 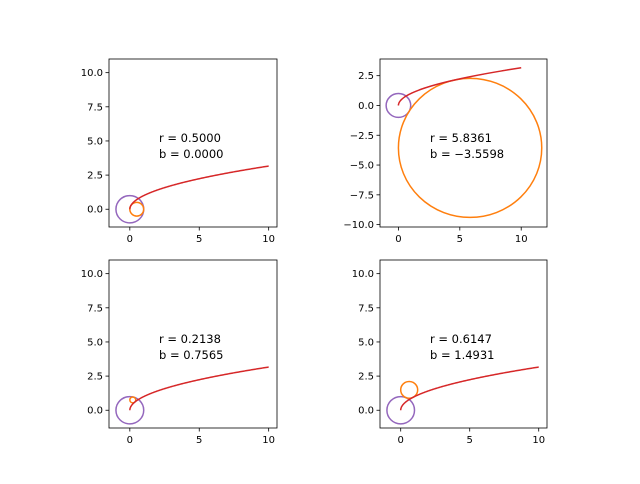 I want to click on y-tick-label: −7.5, so click(x=362, y=195).